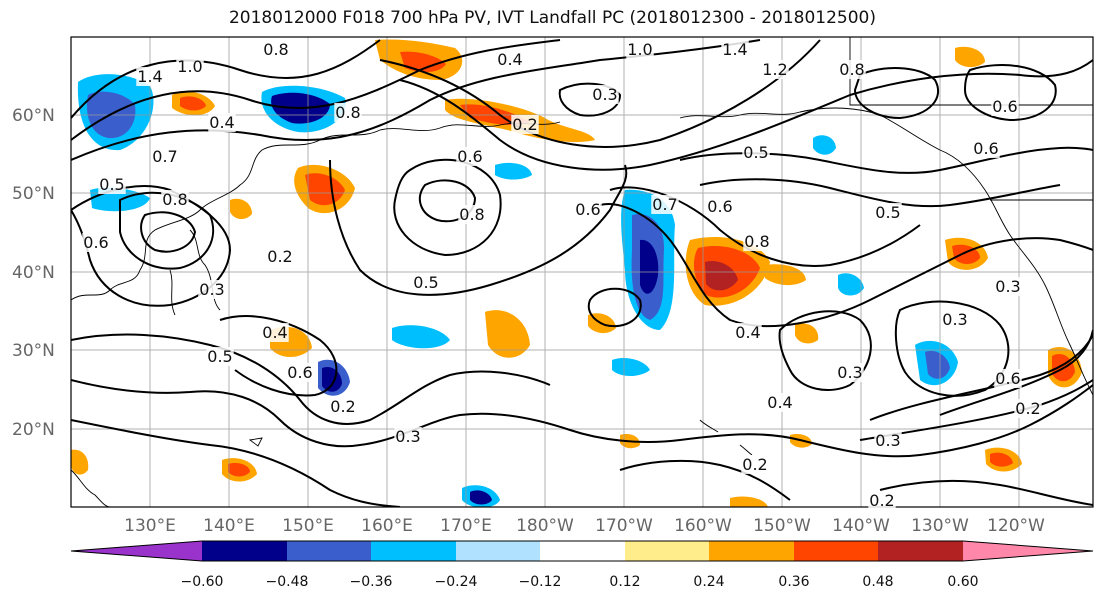  Describe the element at coordinates (703, 526) in the screenshot. I see `longitude-label: 160°W` at that location.